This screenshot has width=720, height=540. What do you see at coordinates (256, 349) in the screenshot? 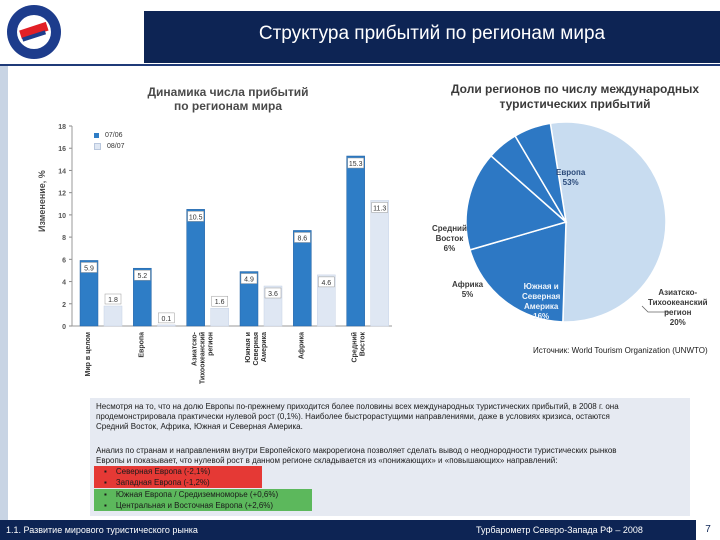
I see `x-tick-label: Северная` at bounding box center [256, 349].